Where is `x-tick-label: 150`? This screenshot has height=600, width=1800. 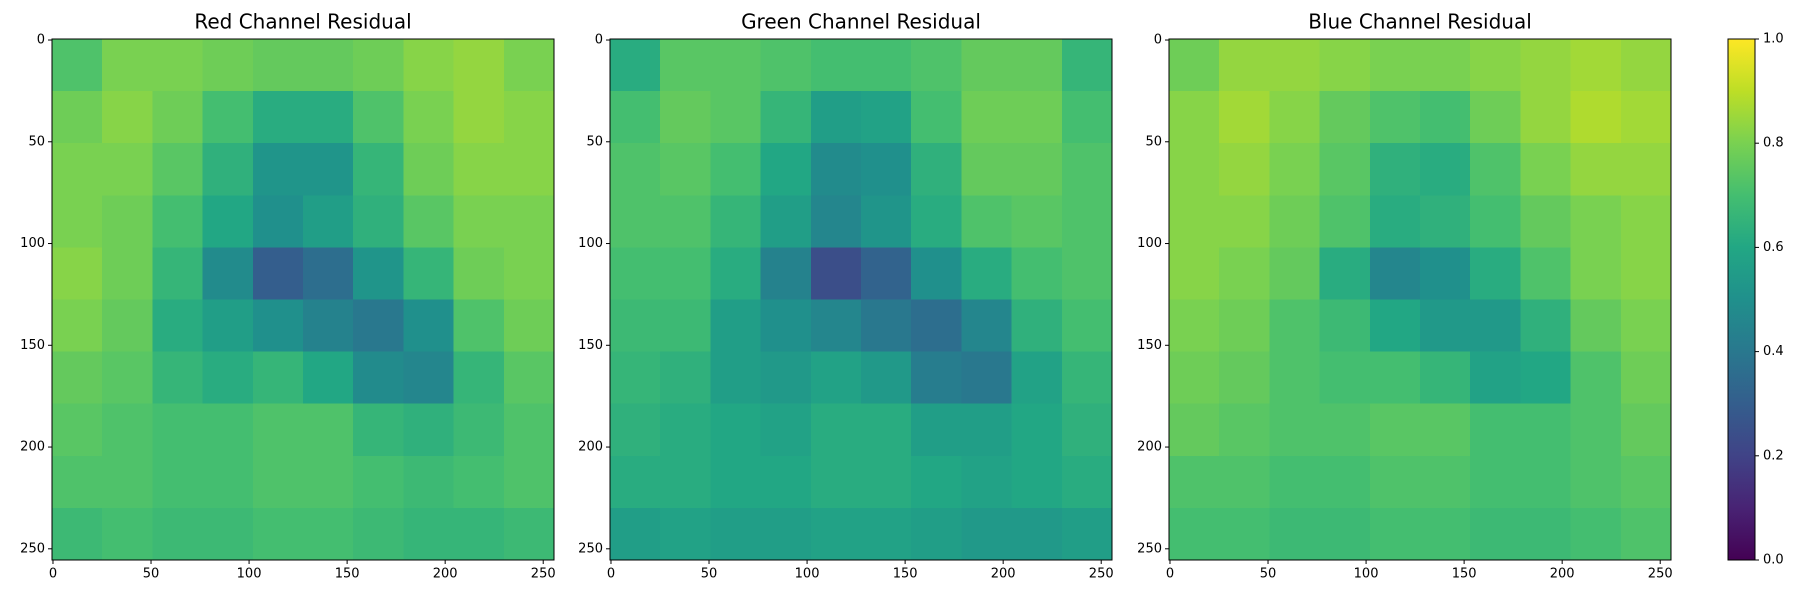
x-tick-label: 150 is located at coordinates (1464, 574).